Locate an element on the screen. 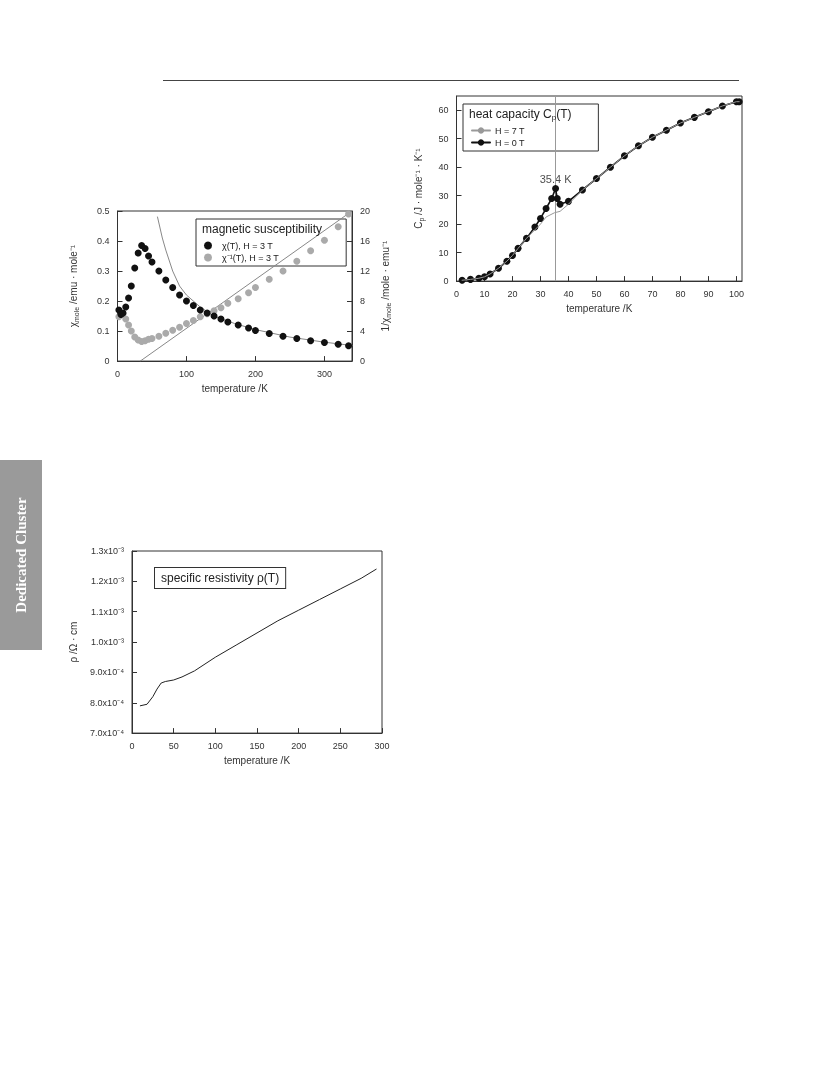  y2-tick-label: 8 is located at coordinates (363, 301).